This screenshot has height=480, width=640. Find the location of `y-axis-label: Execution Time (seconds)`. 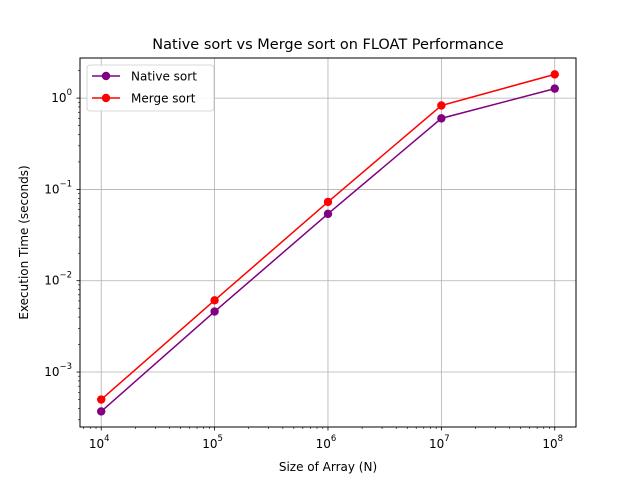

y-axis-label: Execution Time (seconds) is located at coordinates (24, 242).